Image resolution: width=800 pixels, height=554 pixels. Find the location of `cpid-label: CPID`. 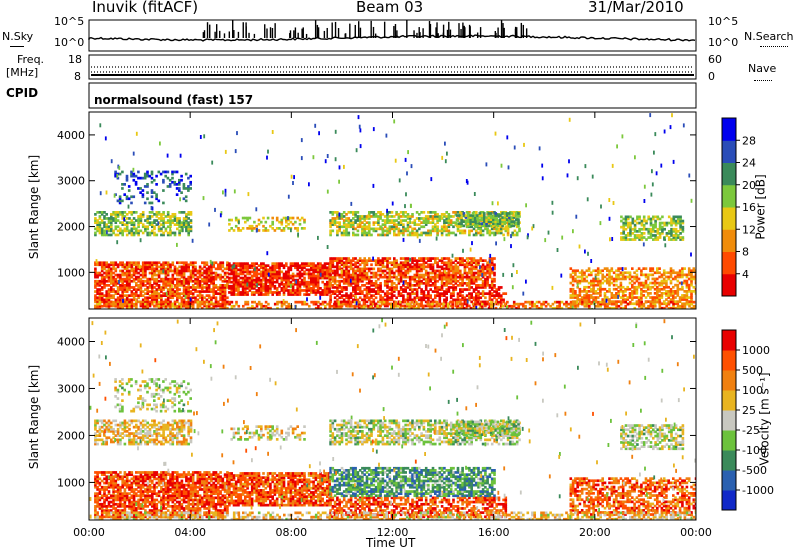

cpid-label: CPID is located at coordinates (22, 93).